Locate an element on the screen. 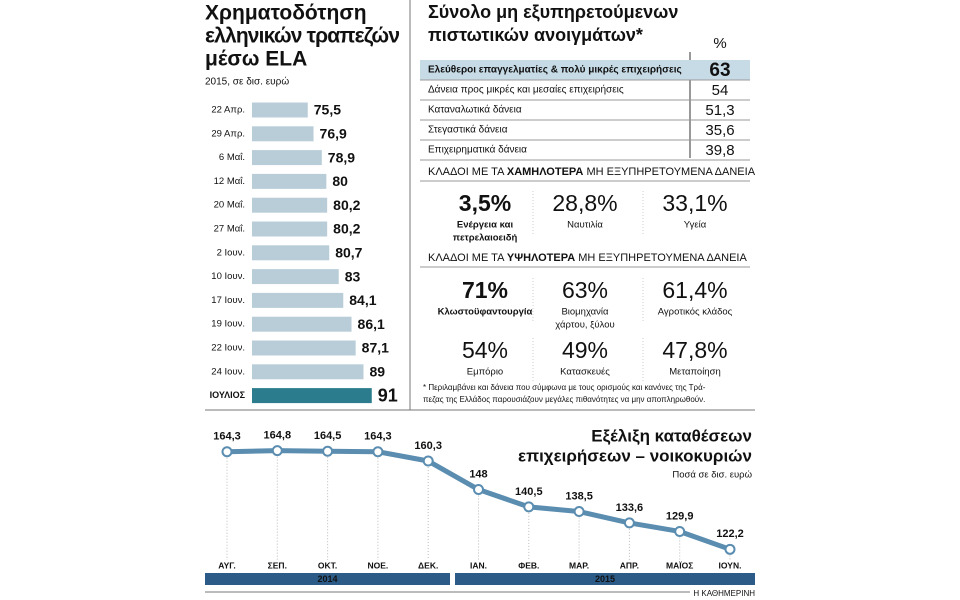 This screenshot has width=960, height=600. chart-title: μέσω ELA is located at coordinates (256, 59).